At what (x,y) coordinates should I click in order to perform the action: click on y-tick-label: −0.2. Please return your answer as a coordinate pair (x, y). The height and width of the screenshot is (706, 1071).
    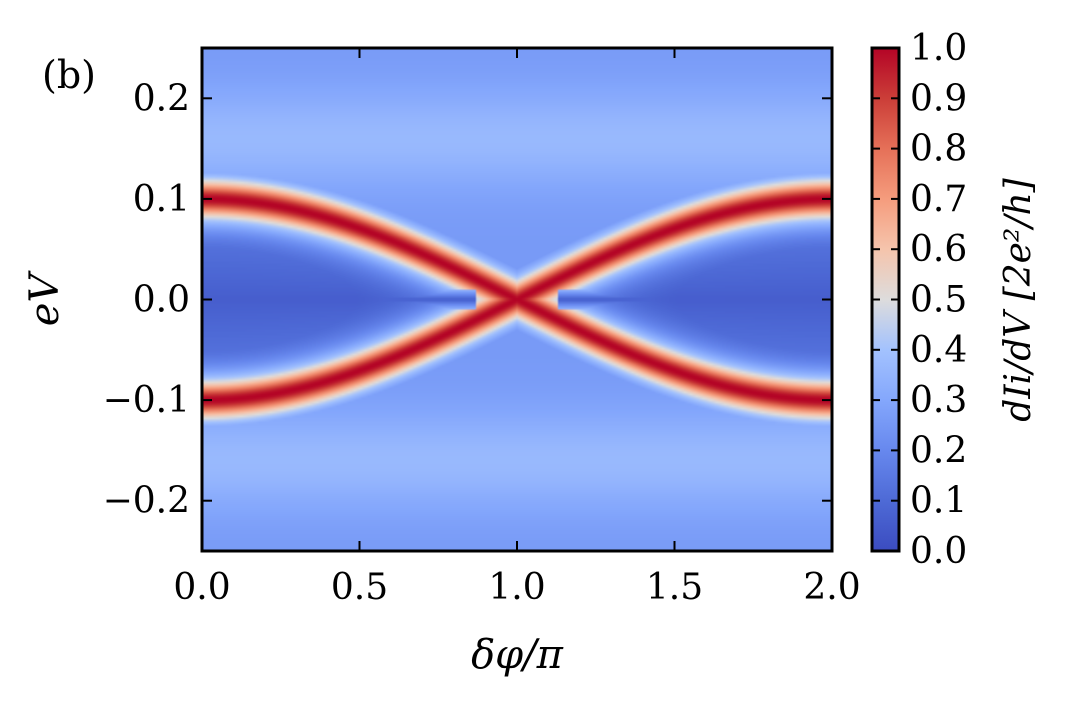
    Looking at the image, I should click on (146, 501).